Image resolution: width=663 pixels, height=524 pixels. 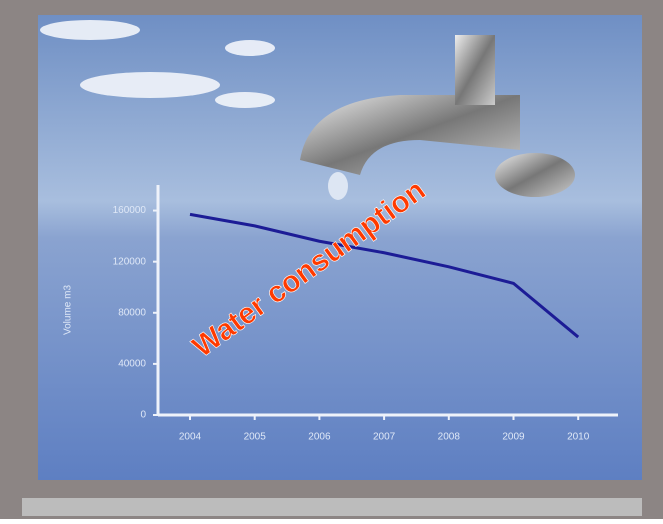 I want to click on x-tick-label: 2008, so click(x=449, y=437).